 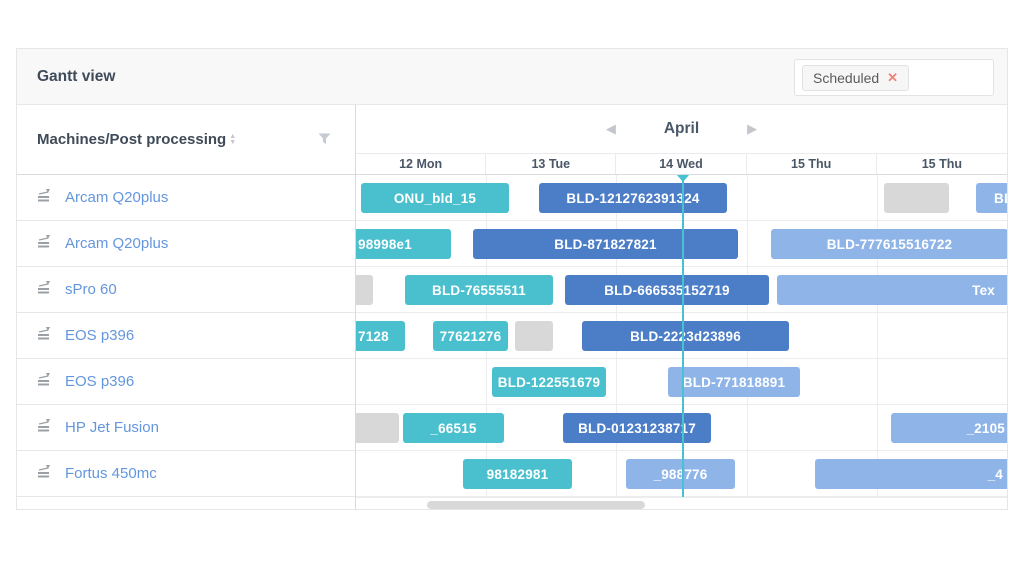 What do you see at coordinates (91, 289) in the screenshot?
I see `machine-link: sPro 60` at bounding box center [91, 289].